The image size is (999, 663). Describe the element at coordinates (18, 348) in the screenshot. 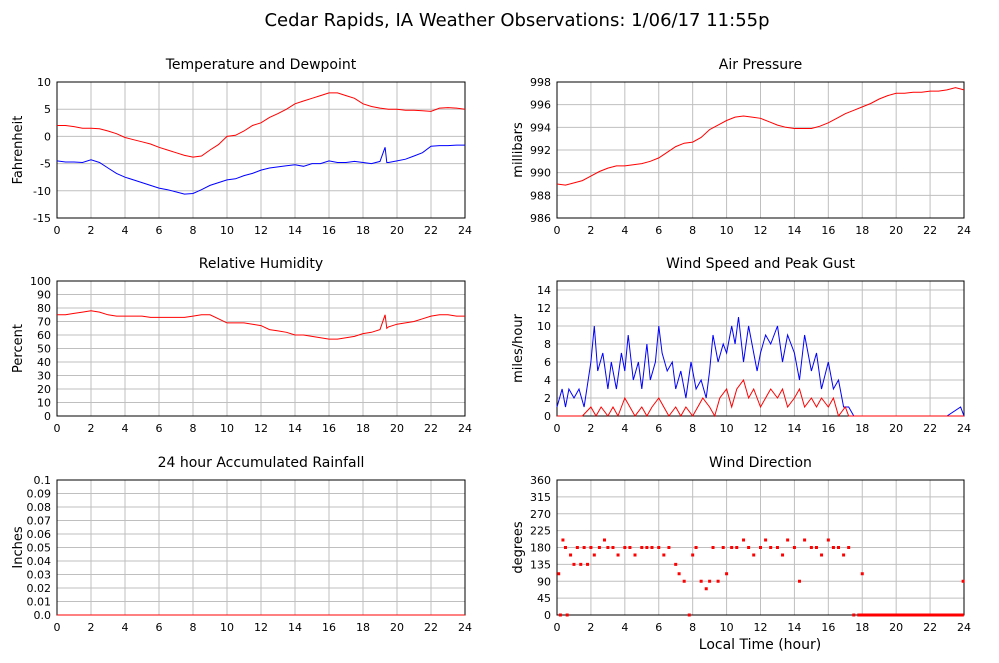

I see `y-axis-label: Percent` at that location.